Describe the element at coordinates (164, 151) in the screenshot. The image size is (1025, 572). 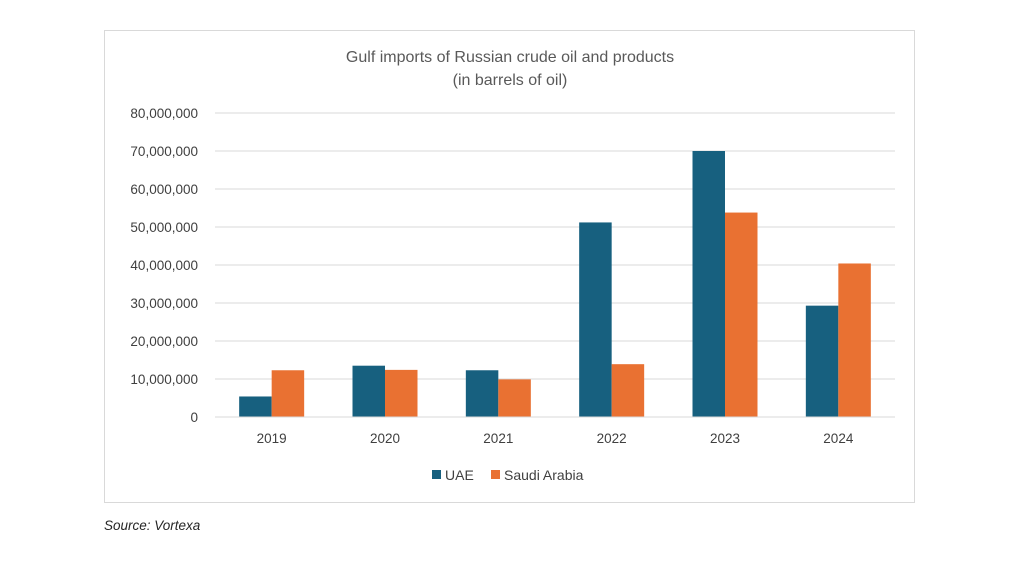
I see `y-tick-label: 70,000,000` at that location.